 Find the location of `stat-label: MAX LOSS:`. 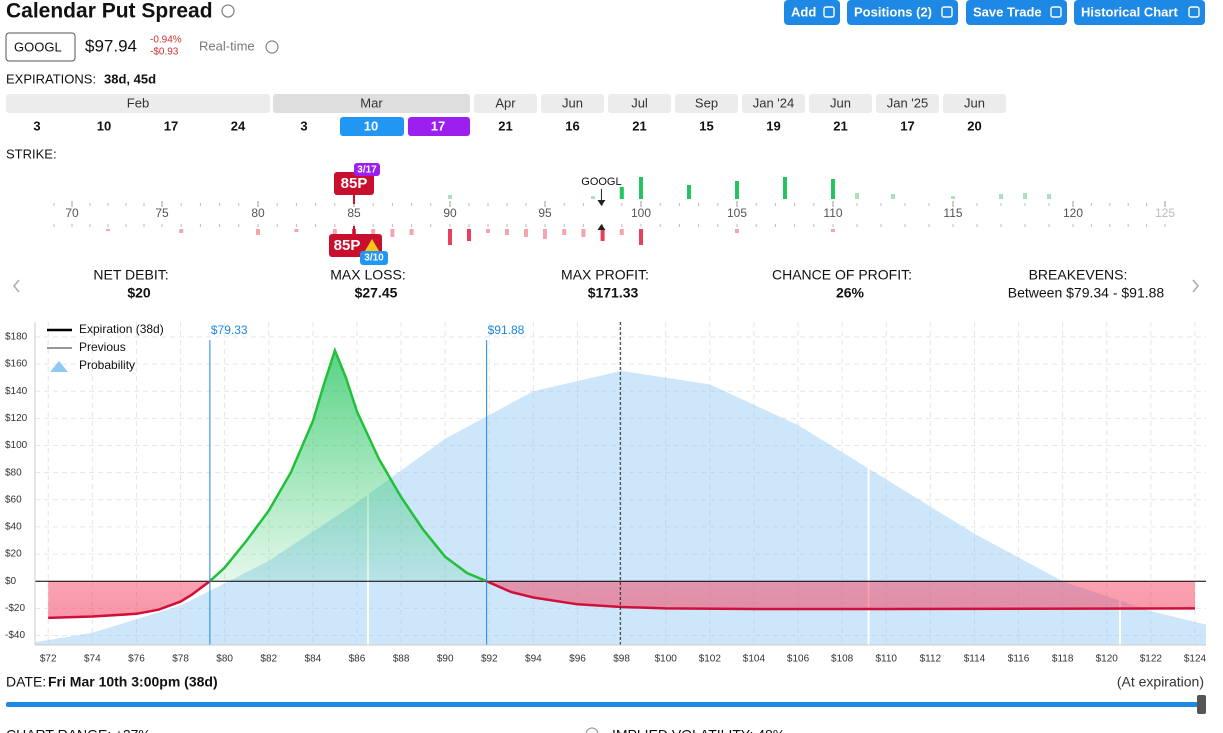

stat-label: MAX LOSS: is located at coordinates (367, 275).